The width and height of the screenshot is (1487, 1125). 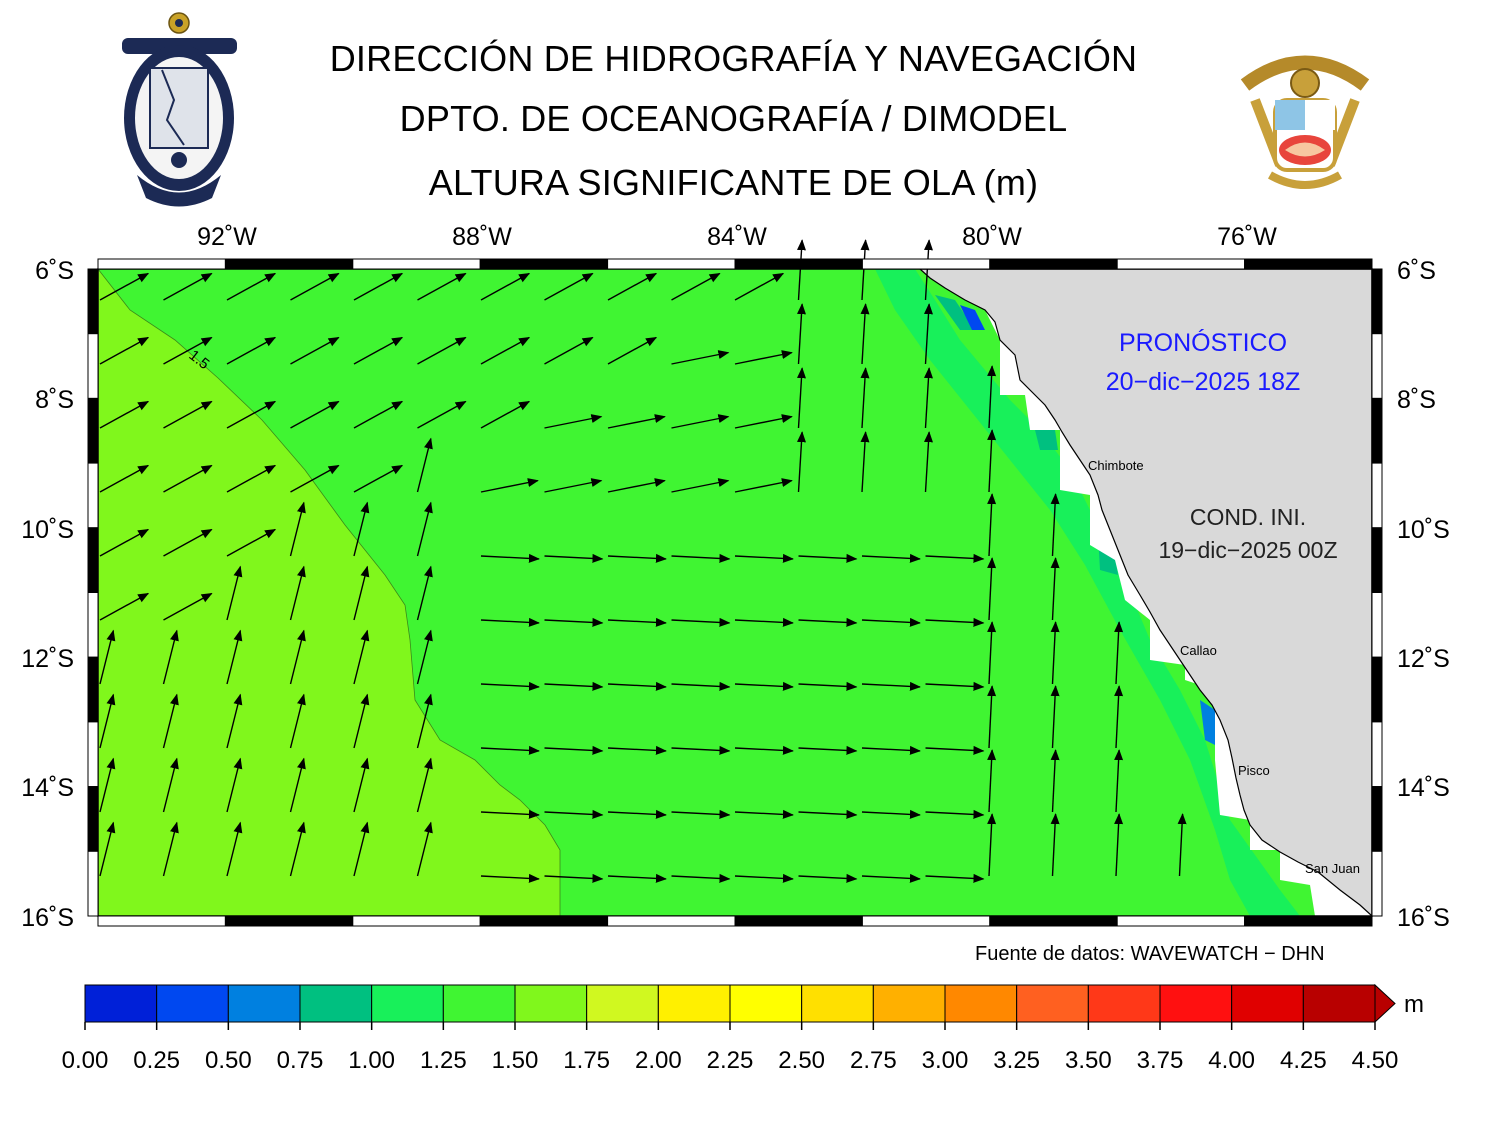 What do you see at coordinates (482, 237) in the screenshot?
I see `lon-label-88w: 88˚W` at bounding box center [482, 237].